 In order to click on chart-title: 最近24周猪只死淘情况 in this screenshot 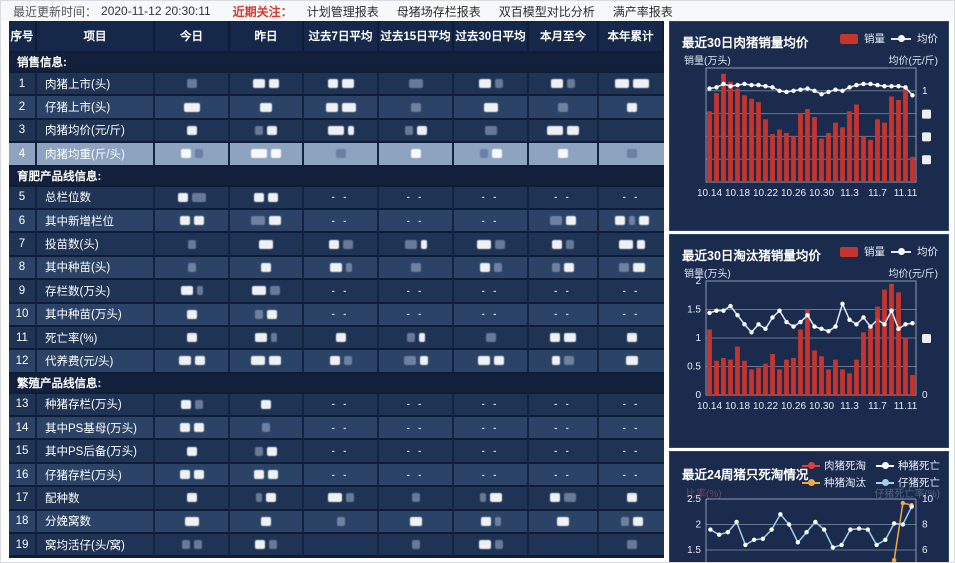, I will do `click(745, 475)`.